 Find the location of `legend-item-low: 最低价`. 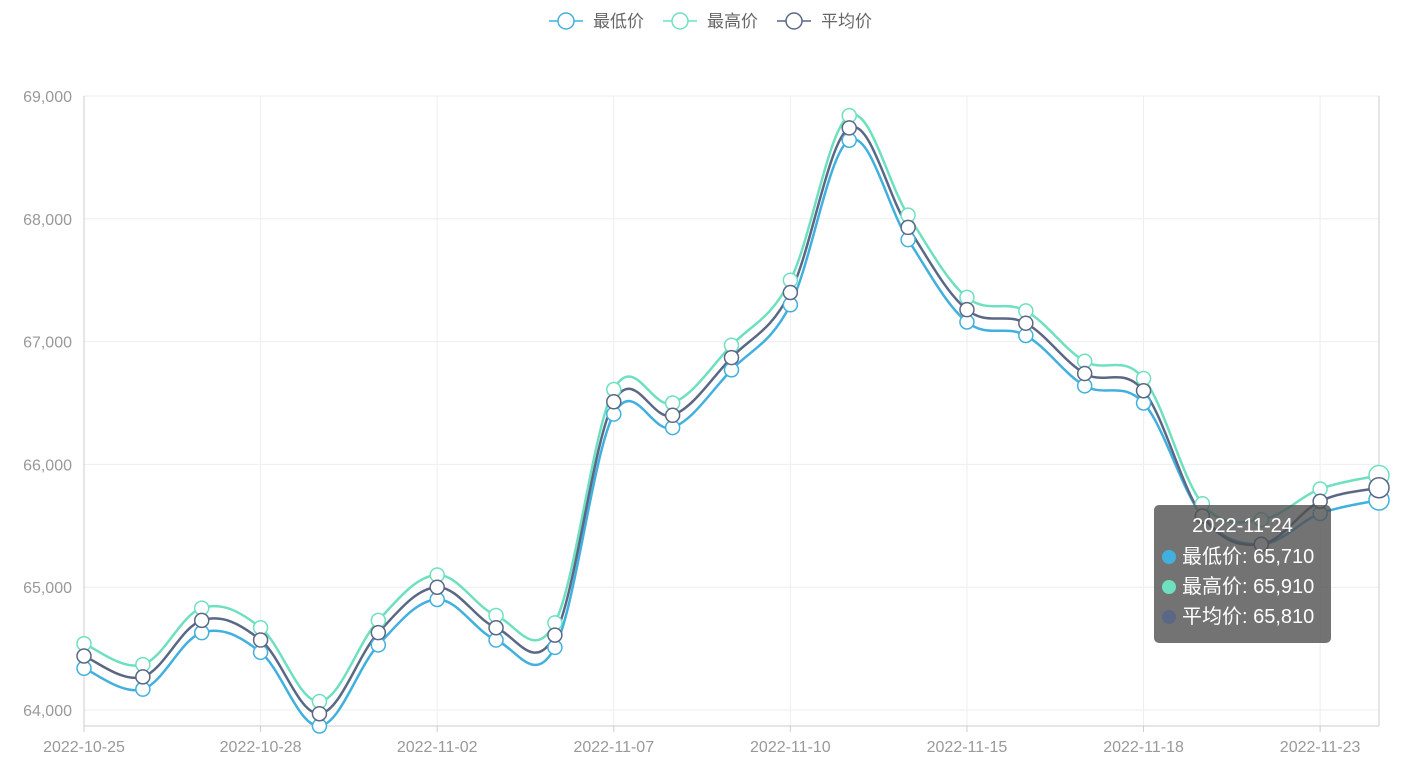

legend-item-low: 最低价 is located at coordinates (596, 21).